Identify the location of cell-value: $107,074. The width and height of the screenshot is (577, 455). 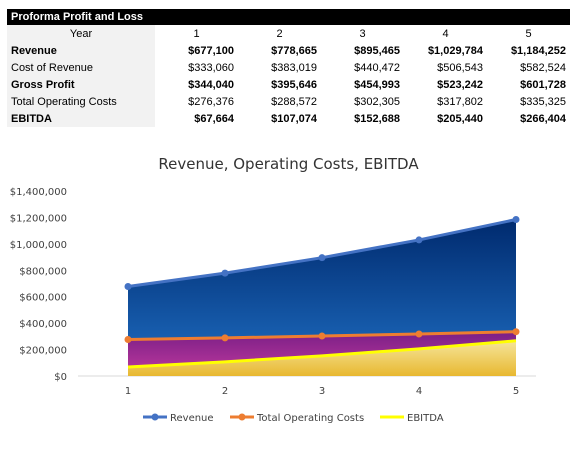
(279, 118).